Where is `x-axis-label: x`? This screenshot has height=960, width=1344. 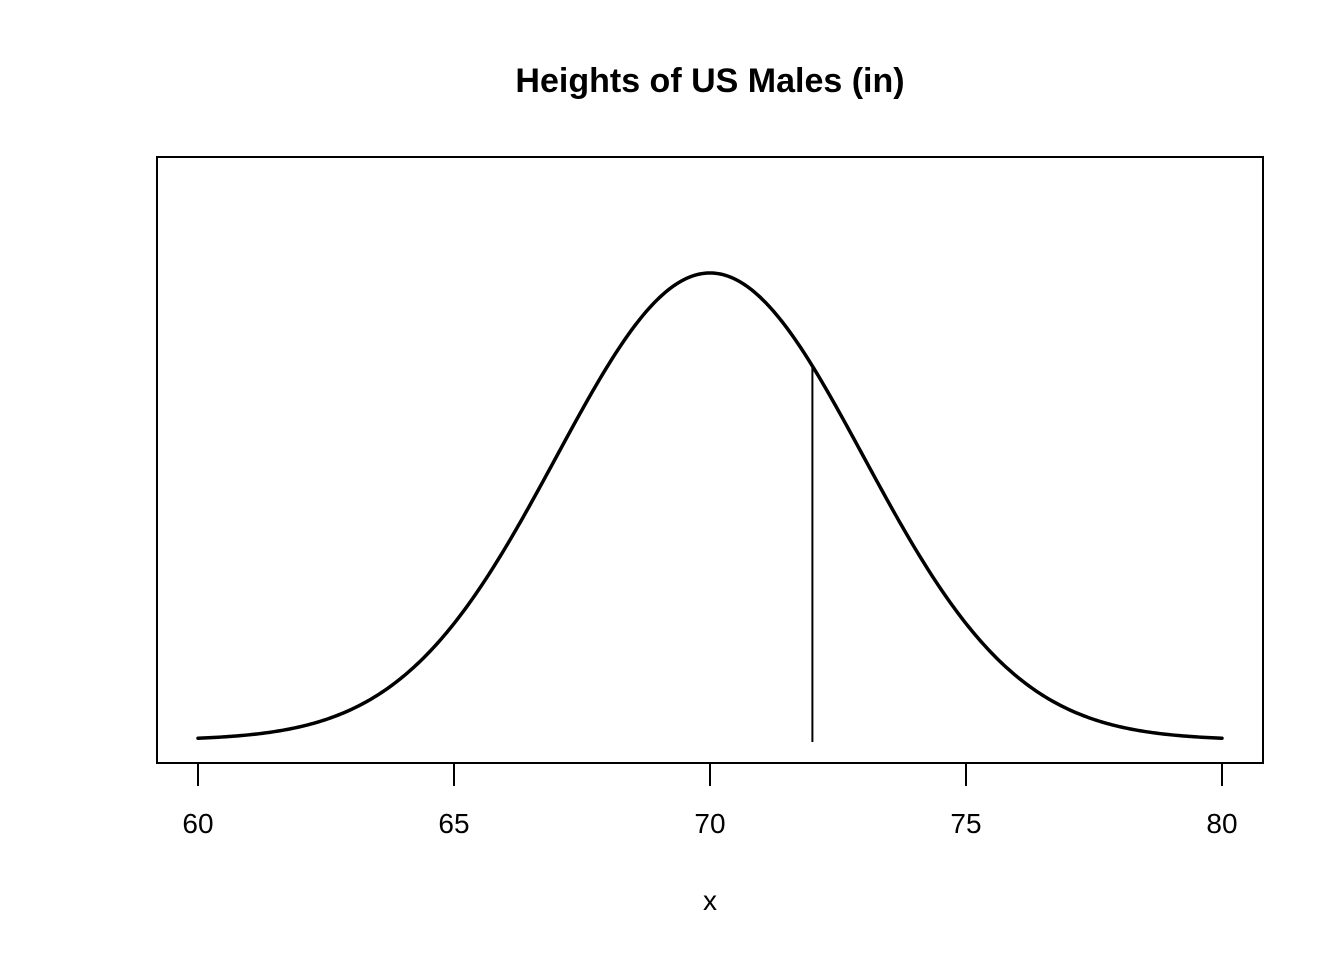
x-axis-label: x is located at coordinates (710, 900).